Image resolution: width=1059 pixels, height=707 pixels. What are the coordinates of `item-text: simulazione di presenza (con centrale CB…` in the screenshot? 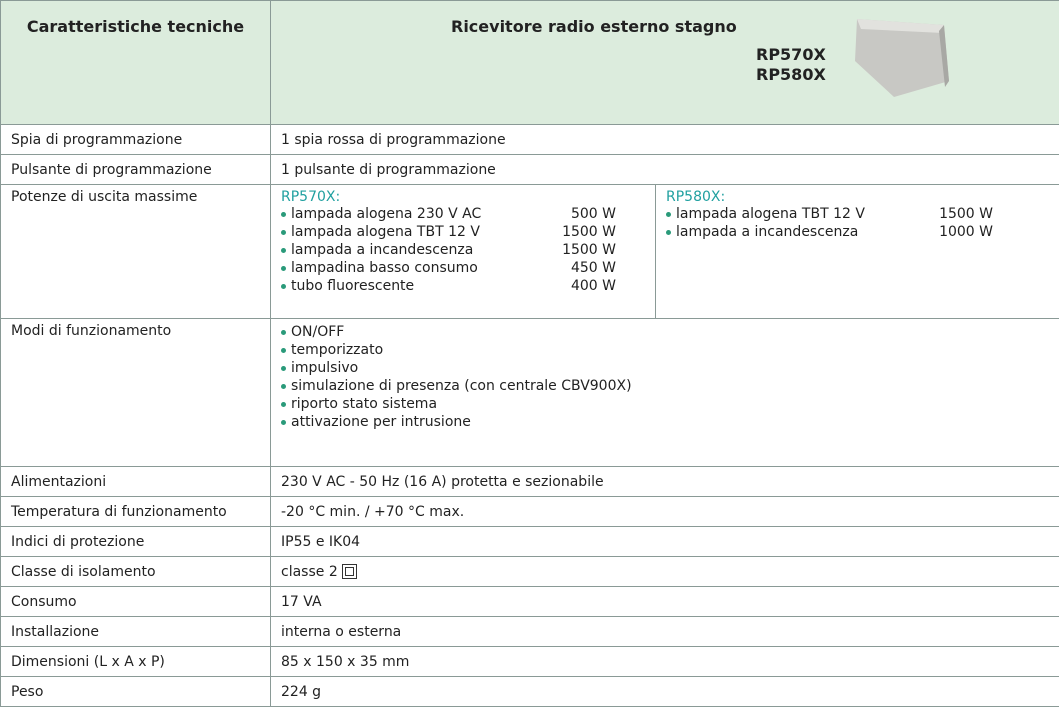 It's located at (461, 386).